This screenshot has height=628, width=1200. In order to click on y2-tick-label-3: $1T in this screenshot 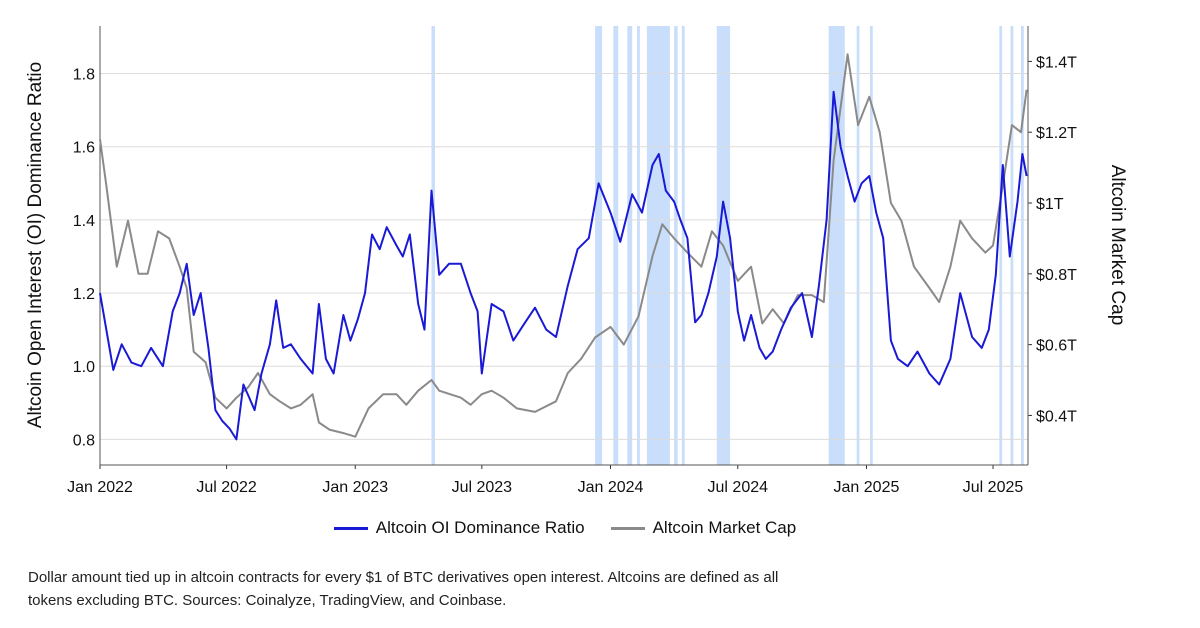, I will do `click(1050, 204)`.